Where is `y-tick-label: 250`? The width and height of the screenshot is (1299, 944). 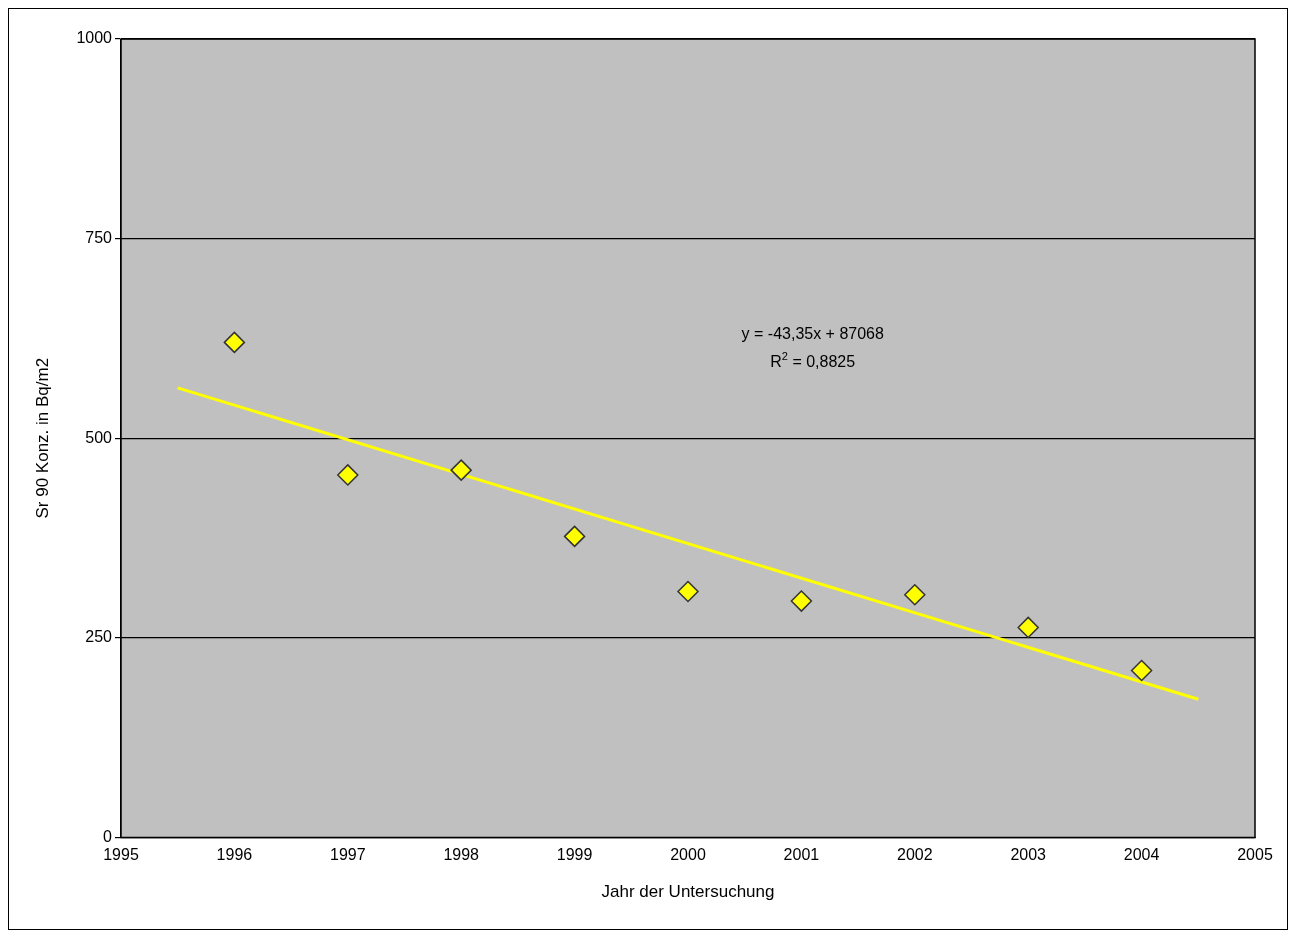
y-tick-label: 250 is located at coordinates (99, 637).